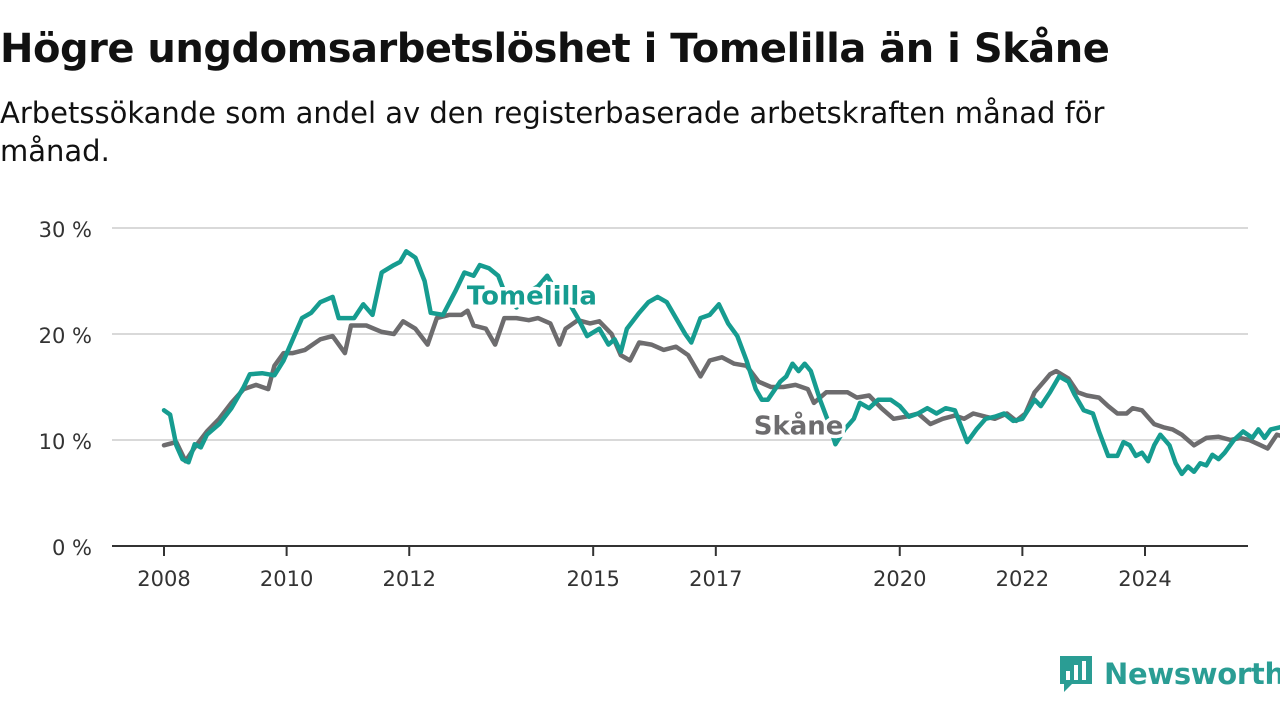 The image size is (1280, 720). I want to click on x-tick-label: 2017, so click(715, 579).